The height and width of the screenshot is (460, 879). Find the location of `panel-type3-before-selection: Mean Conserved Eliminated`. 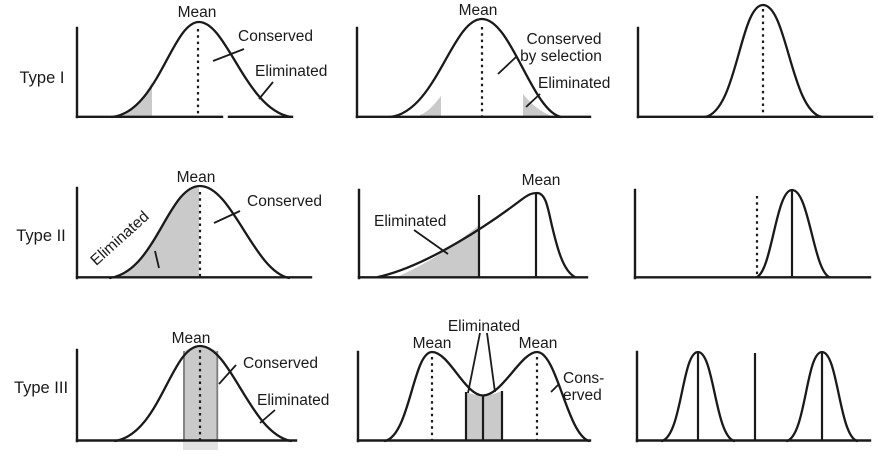

panel-type3-before-selection: Mean Conserved Eliminated is located at coordinates (202, 390).